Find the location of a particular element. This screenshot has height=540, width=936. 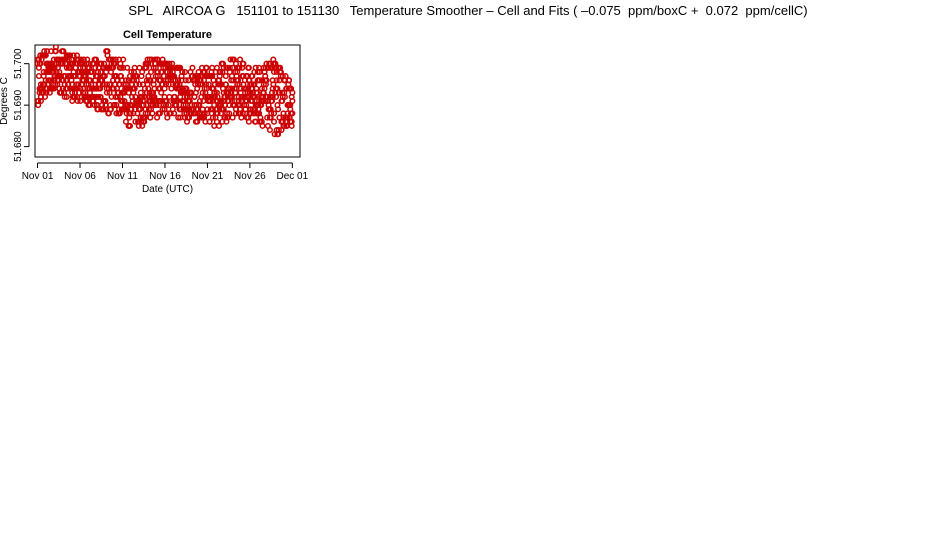

x-tick-label: Nov 01 is located at coordinates (38, 176).